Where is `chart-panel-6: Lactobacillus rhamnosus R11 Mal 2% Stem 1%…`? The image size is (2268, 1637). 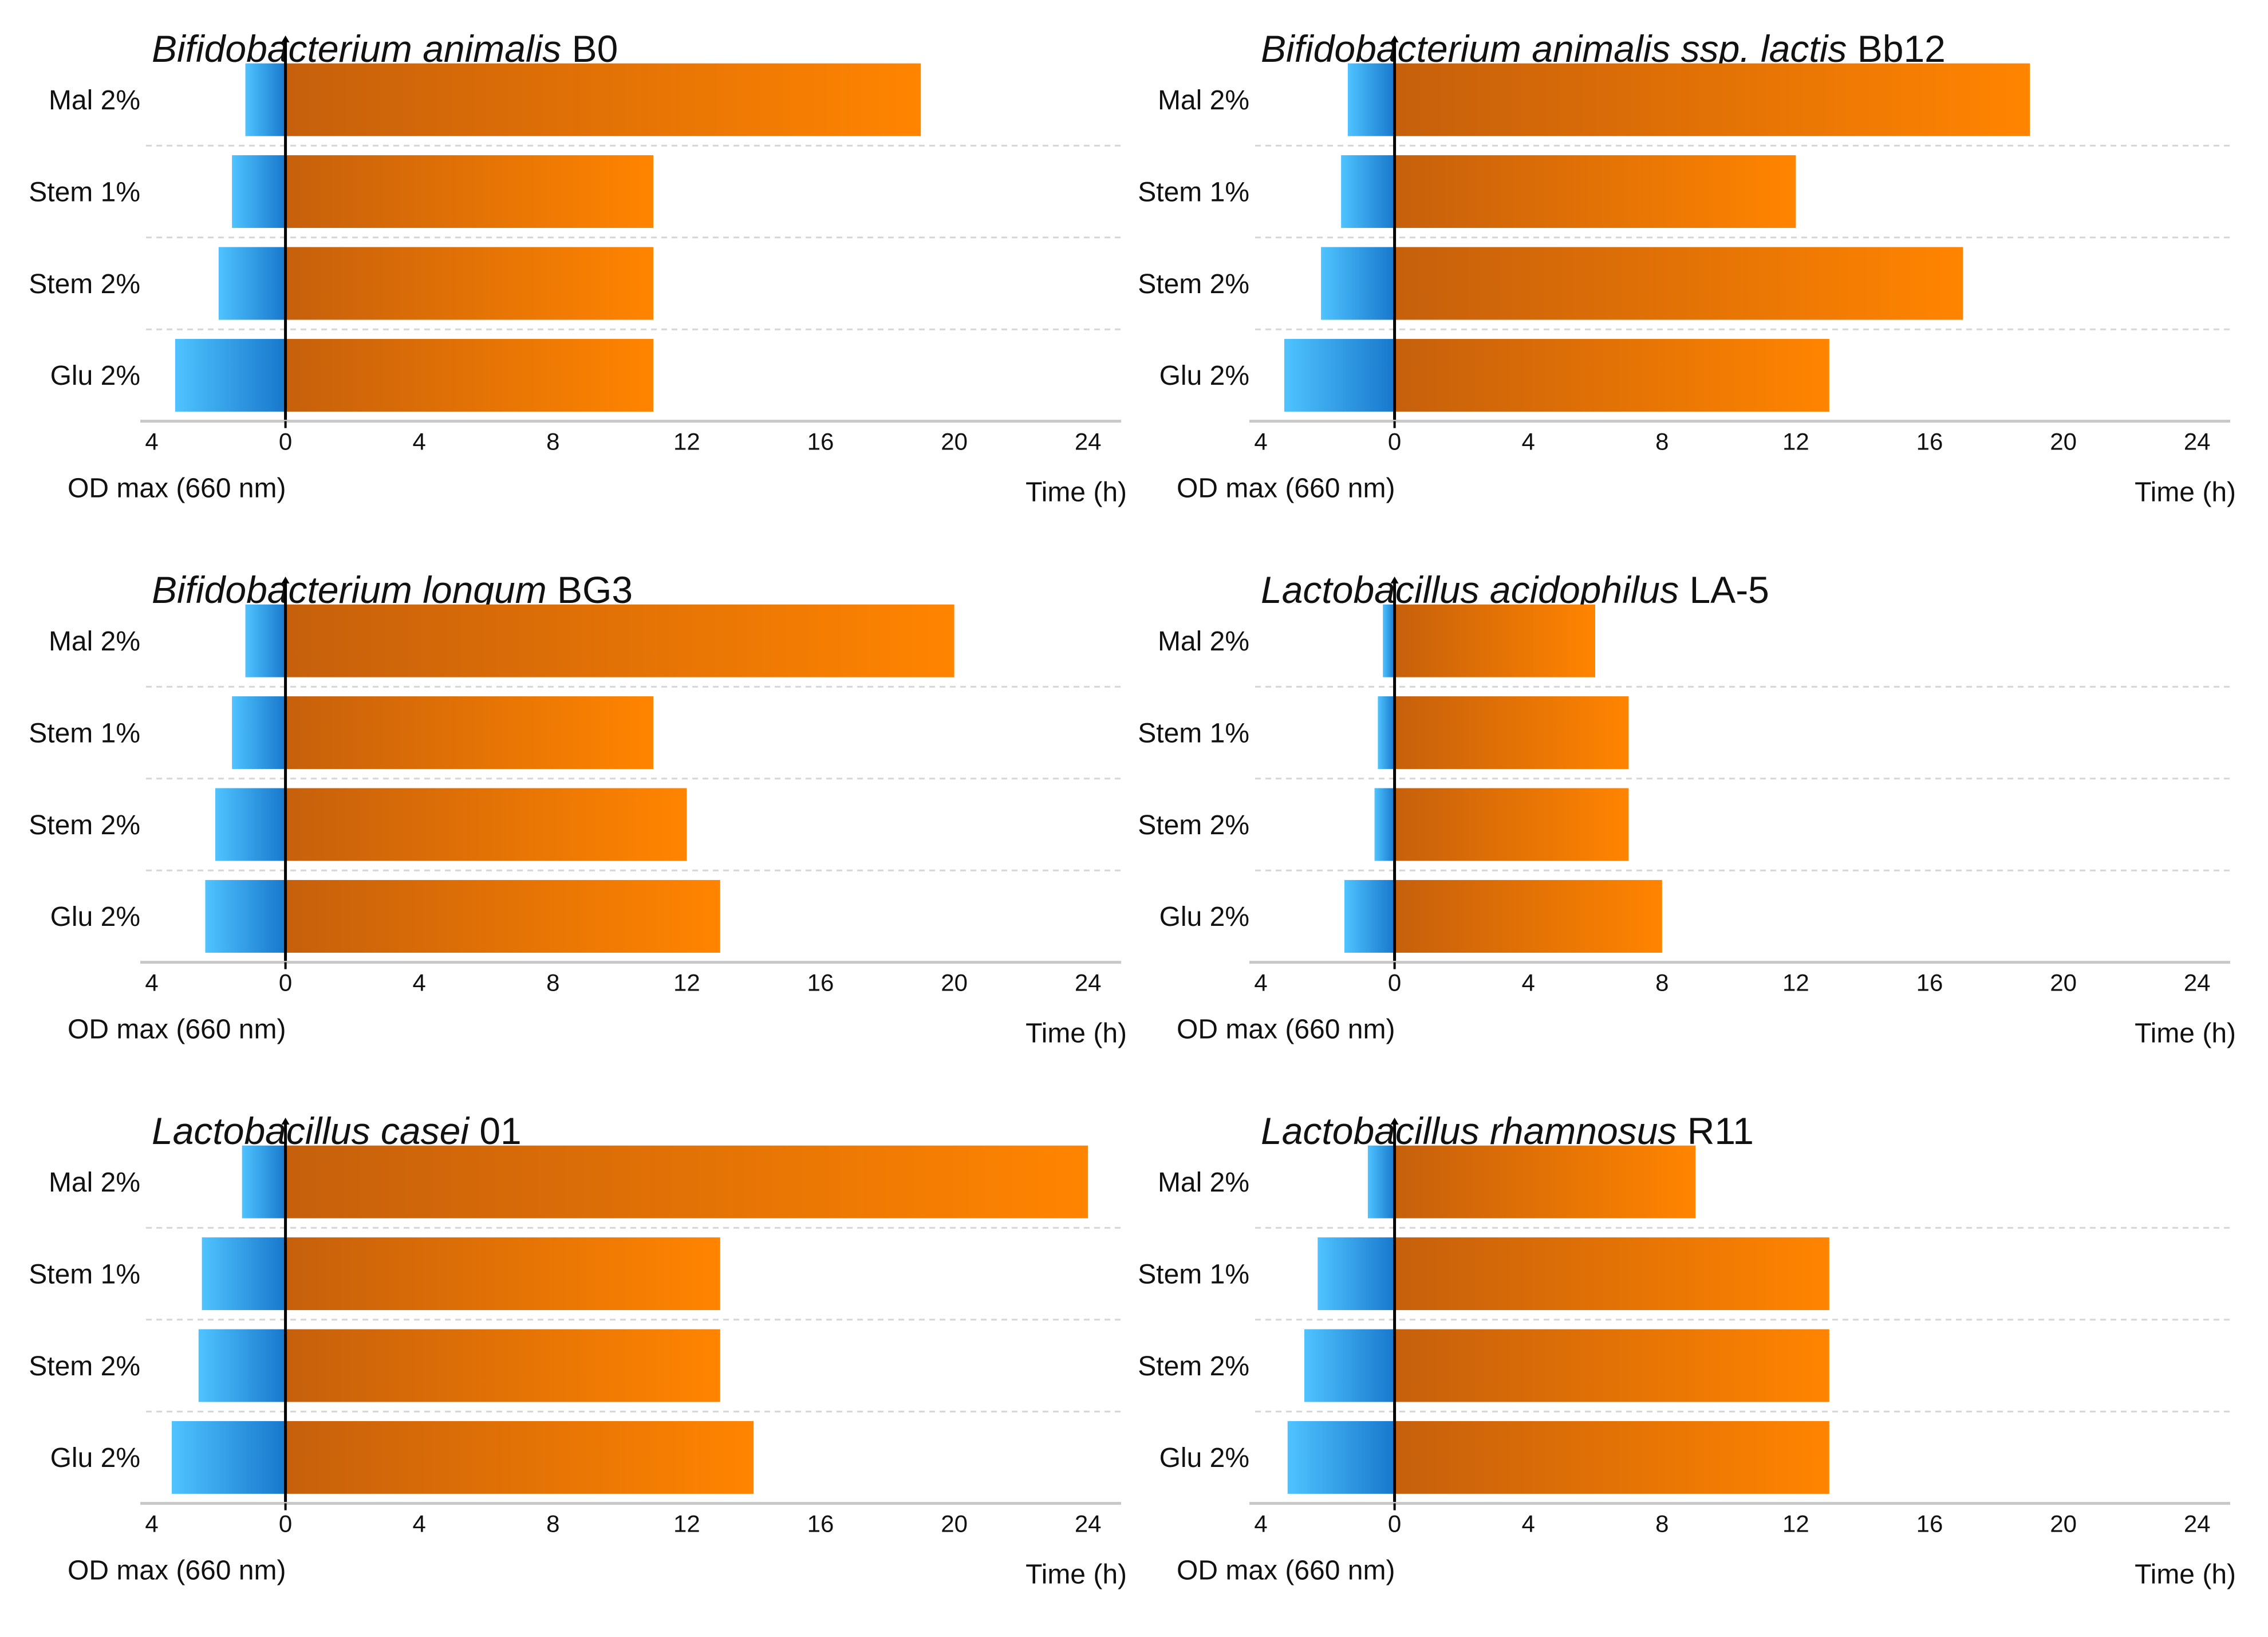 chart-panel-6: Lactobacillus rhamnosus R11 Mal 2% Stem 1%… is located at coordinates (1687, 1350).